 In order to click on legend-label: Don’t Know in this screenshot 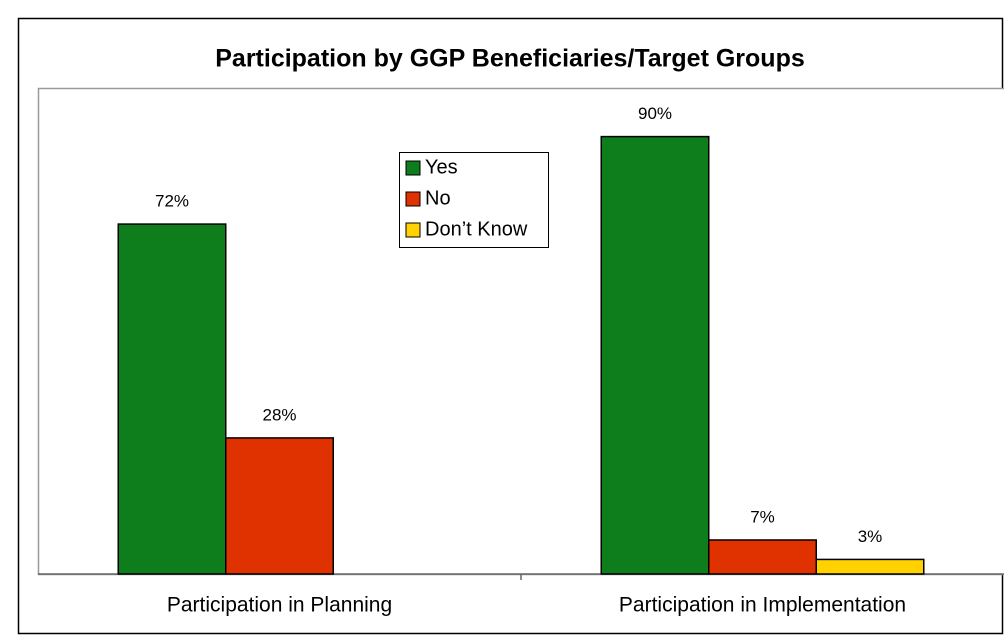, I will do `click(476, 229)`.